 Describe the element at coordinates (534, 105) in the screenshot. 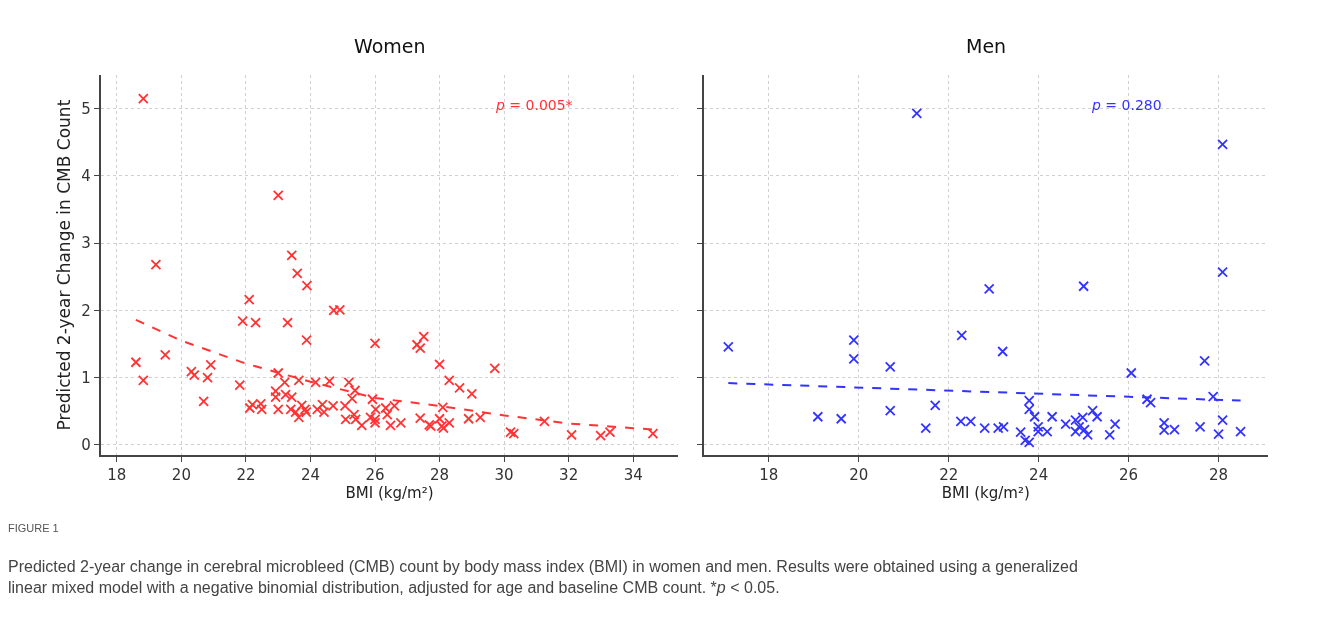

I see `annotation: p = 0.005*` at that location.